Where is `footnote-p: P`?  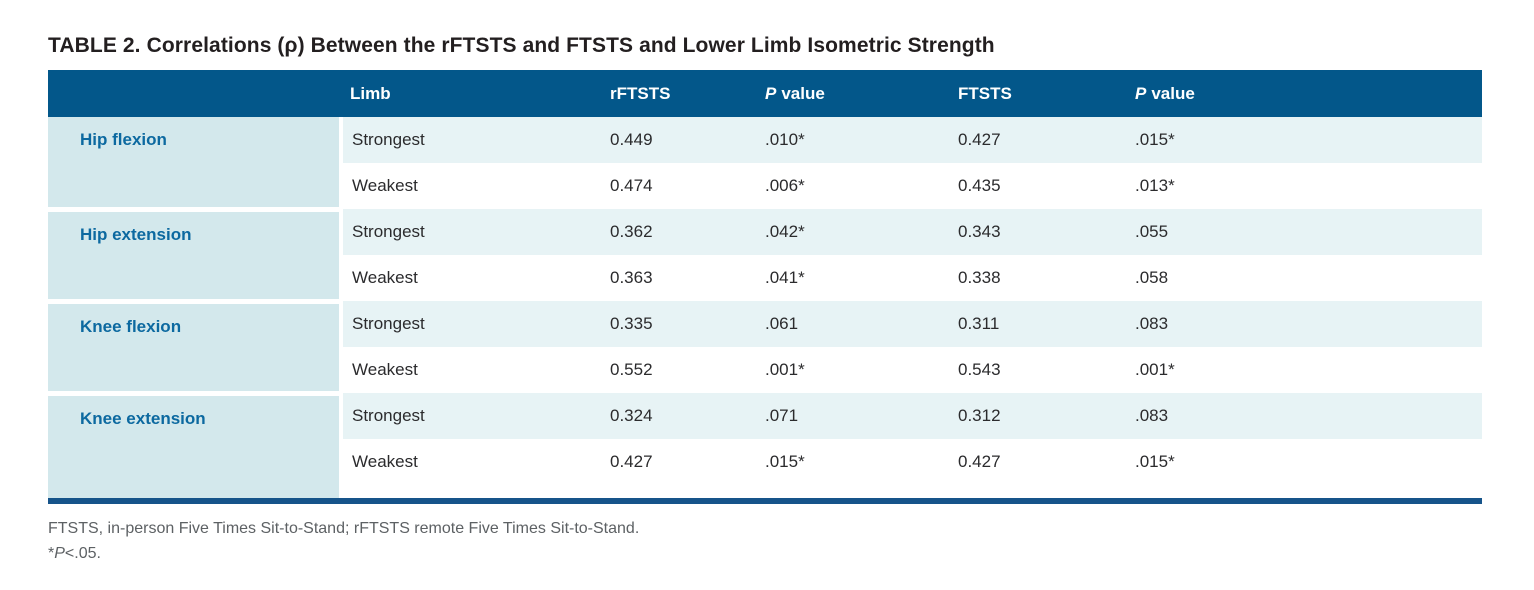 footnote-p: P is located at coordinates (59, 553).